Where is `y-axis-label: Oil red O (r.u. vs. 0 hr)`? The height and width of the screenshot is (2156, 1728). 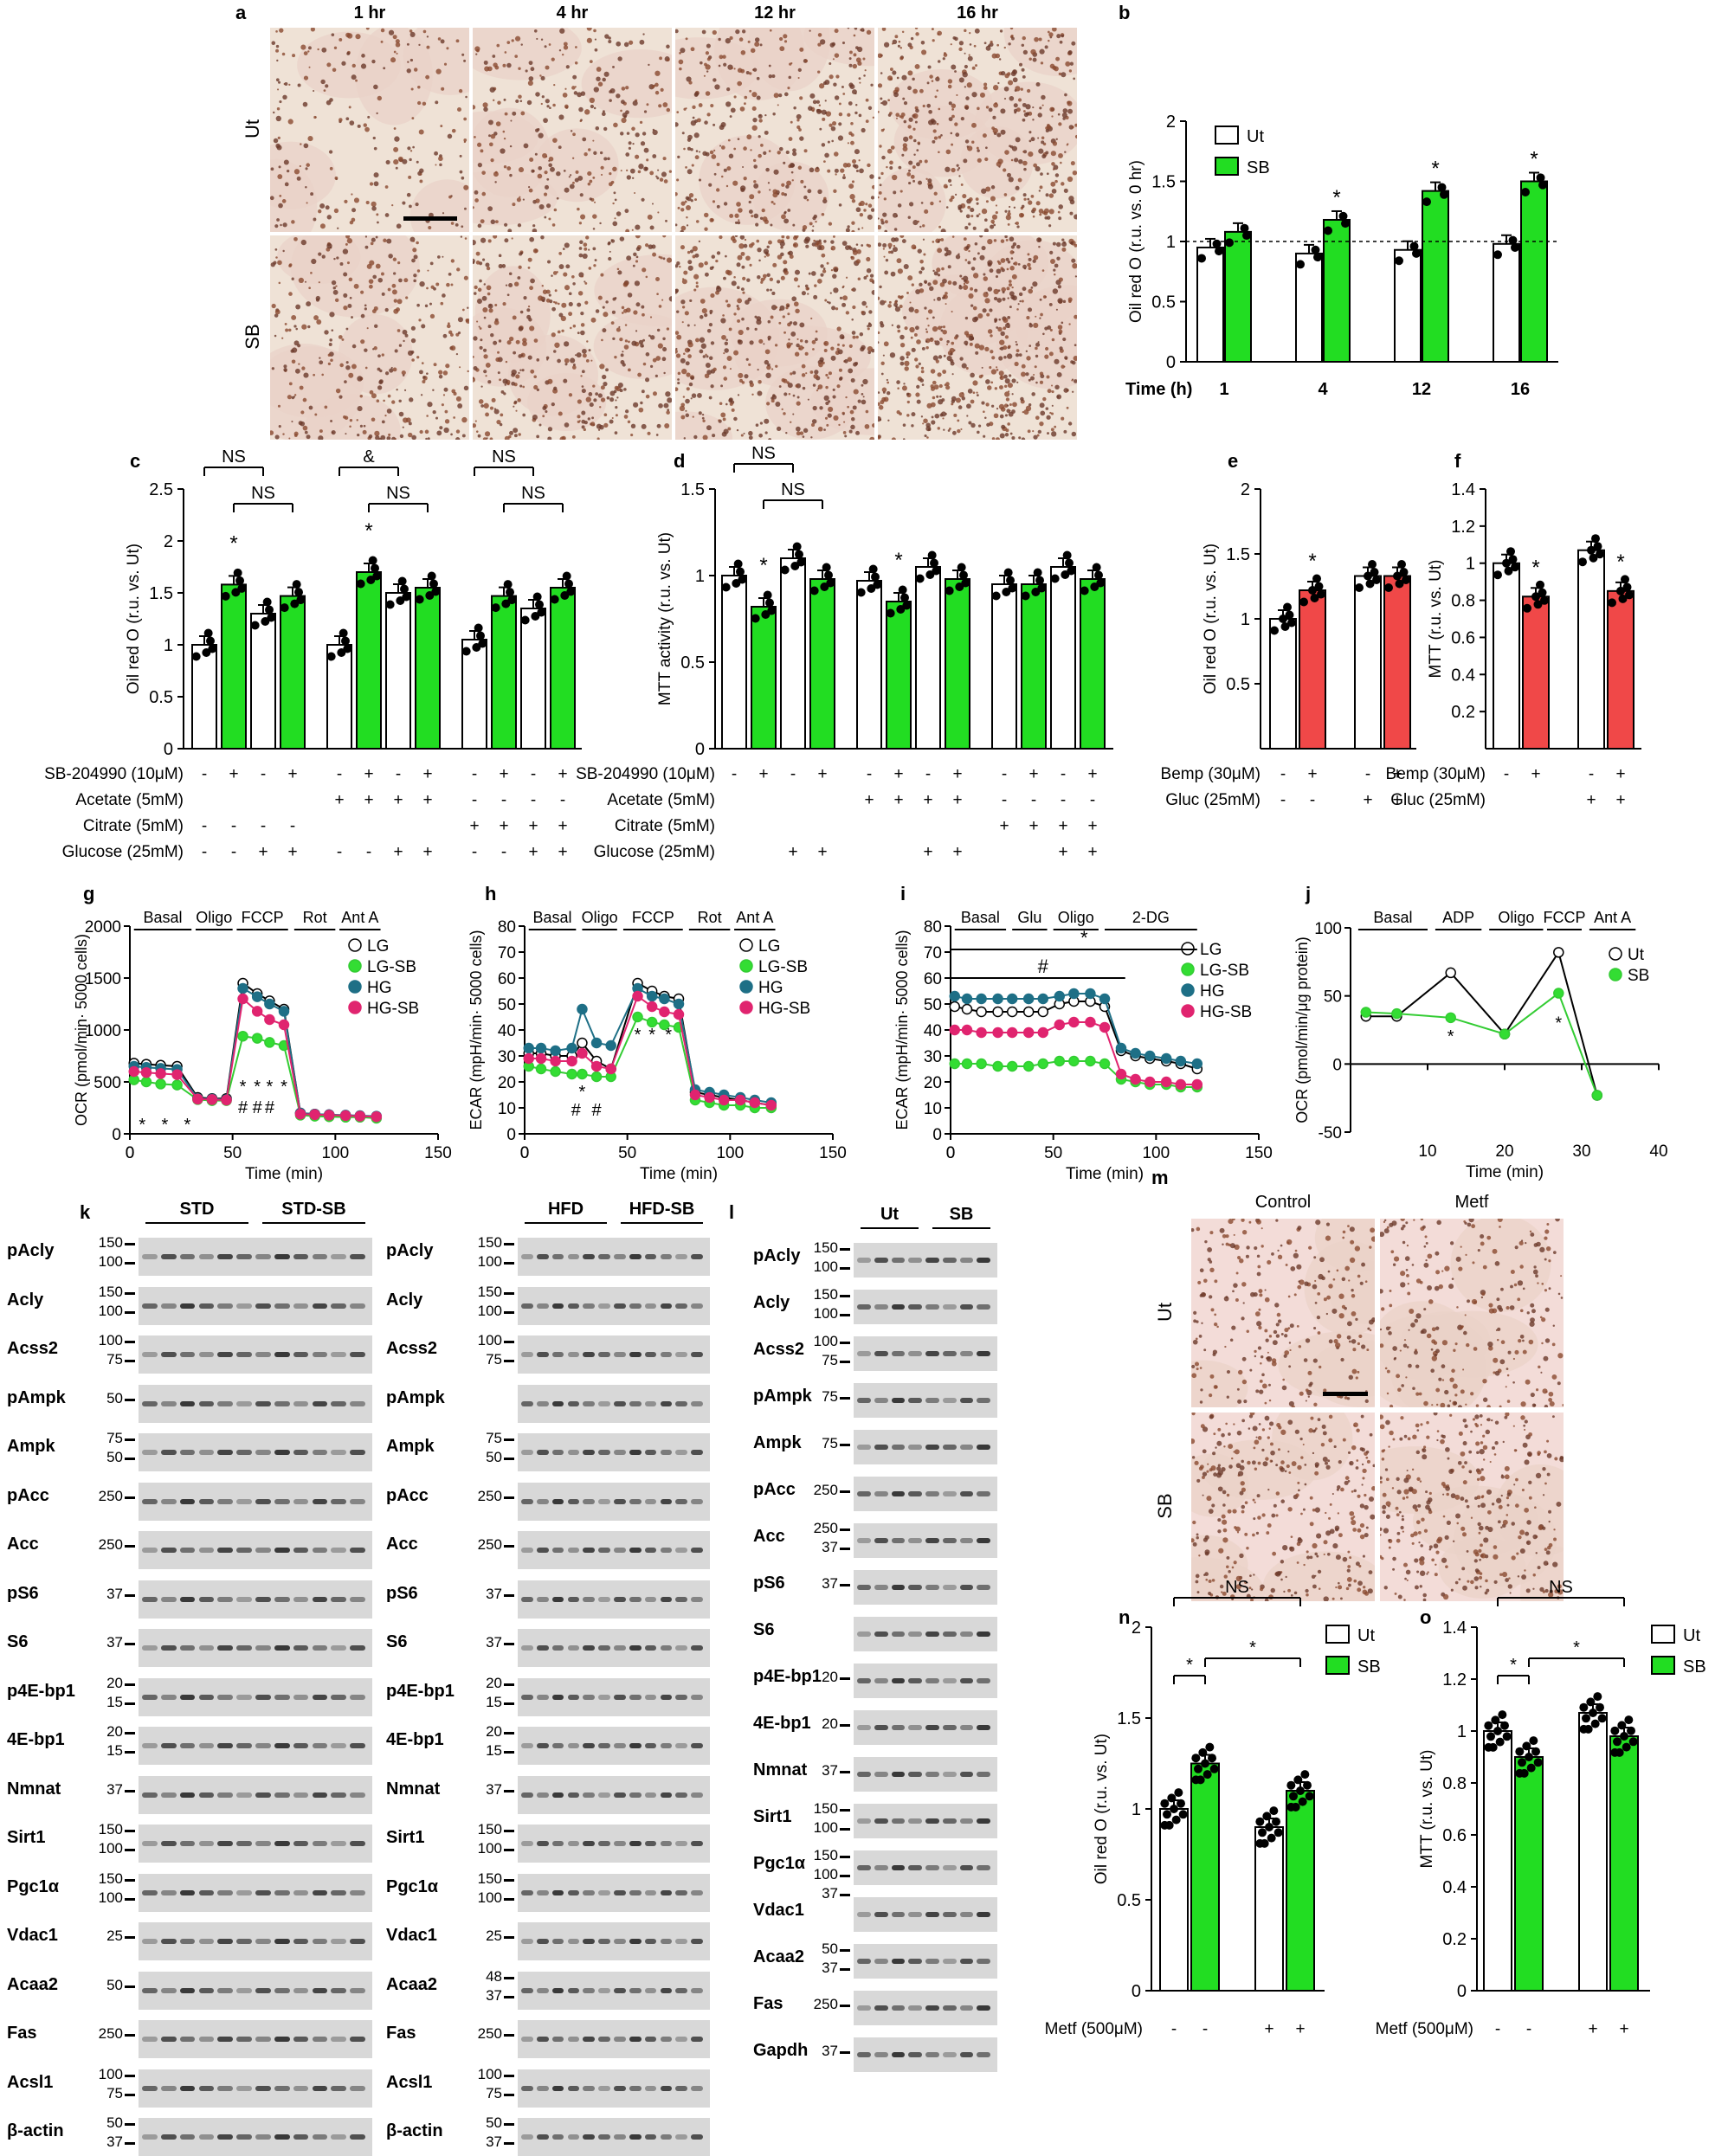 y-axis-label: Oil red O (r.u. vs. 0 hr) is located at coordinates (1136, 241).